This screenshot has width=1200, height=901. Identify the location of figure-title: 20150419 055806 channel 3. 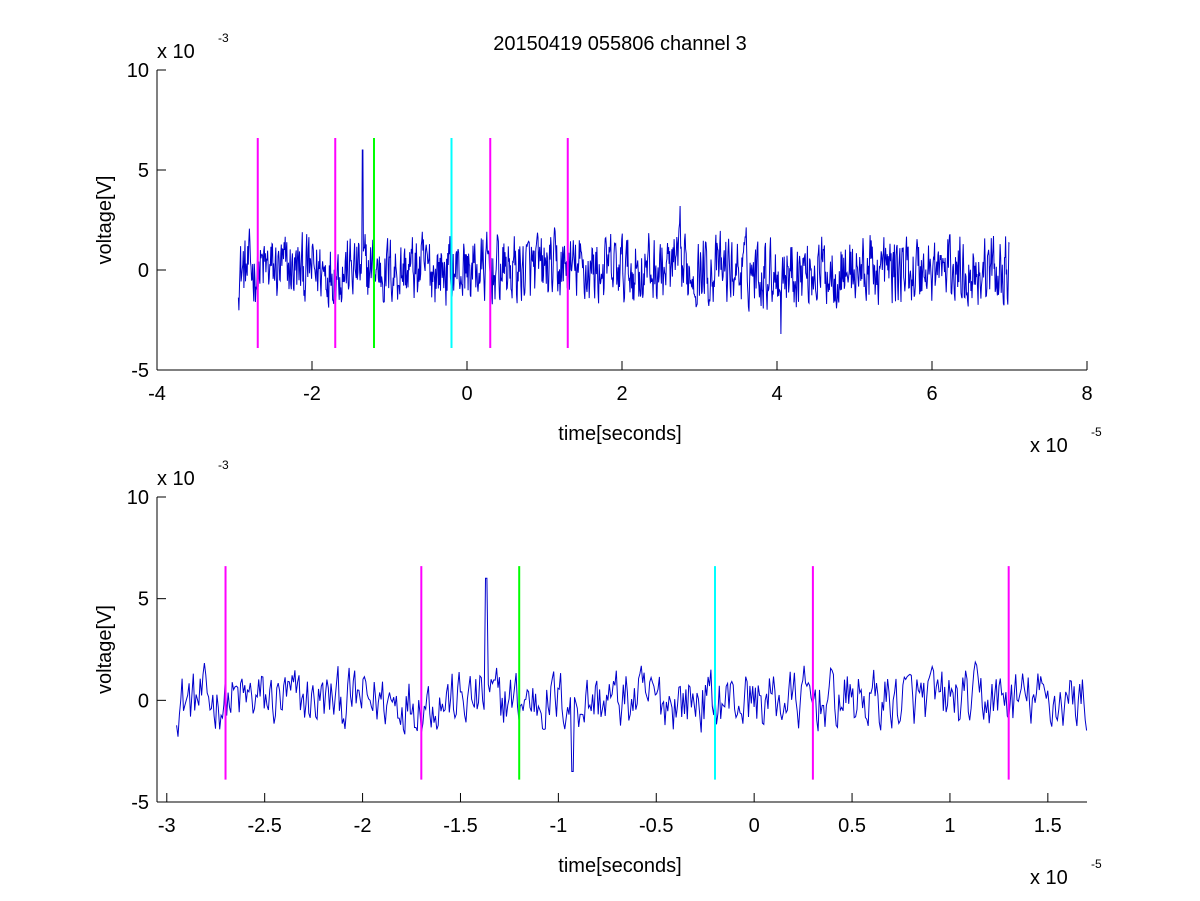
(620, 44).